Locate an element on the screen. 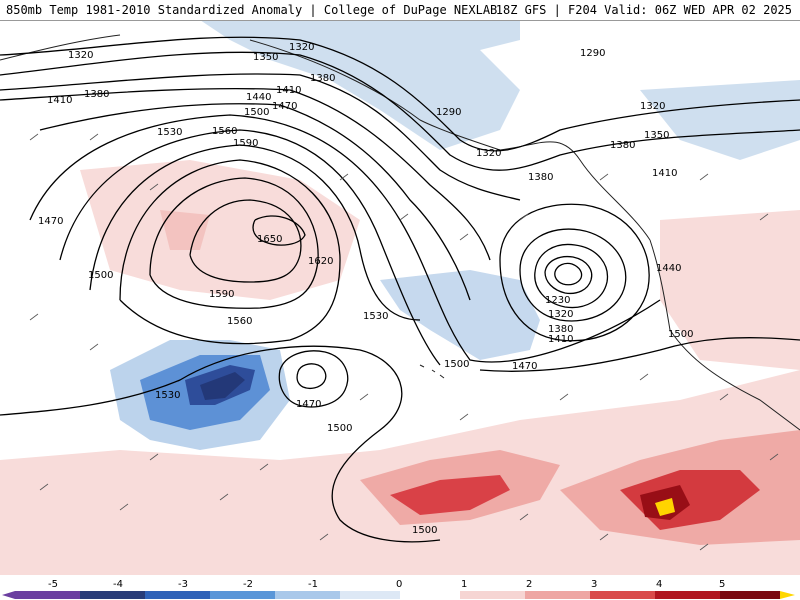 This screenshot has width=800, height=600. label-1470-c: 1470 is located at coordinates (308, 404).